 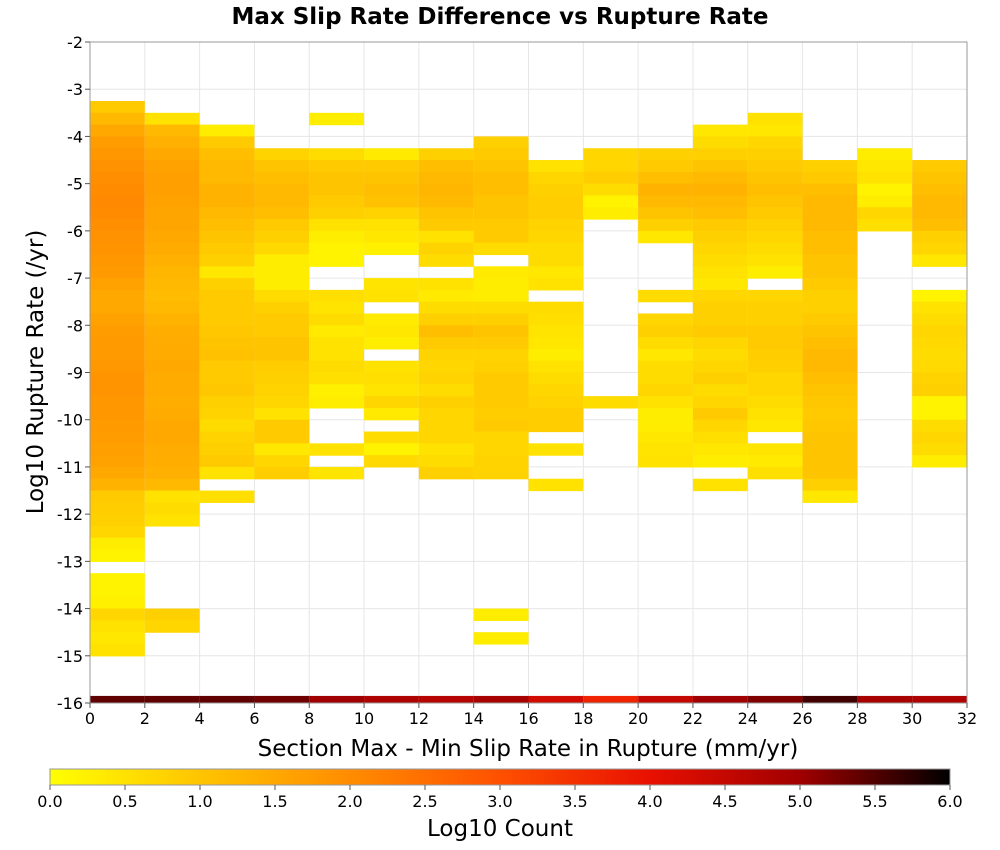 What do you see at coordinates (748, 718) in the screenshot?
I see `x-tick-label: 24` at bounding box center [748, 718].